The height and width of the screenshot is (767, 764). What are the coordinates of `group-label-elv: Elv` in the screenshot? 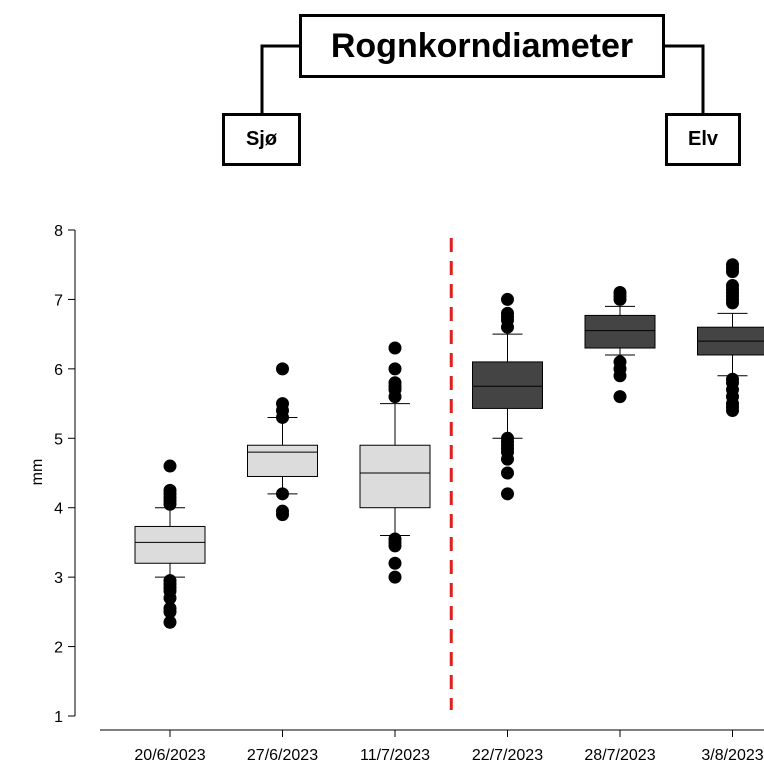 It's located at (703, 139).